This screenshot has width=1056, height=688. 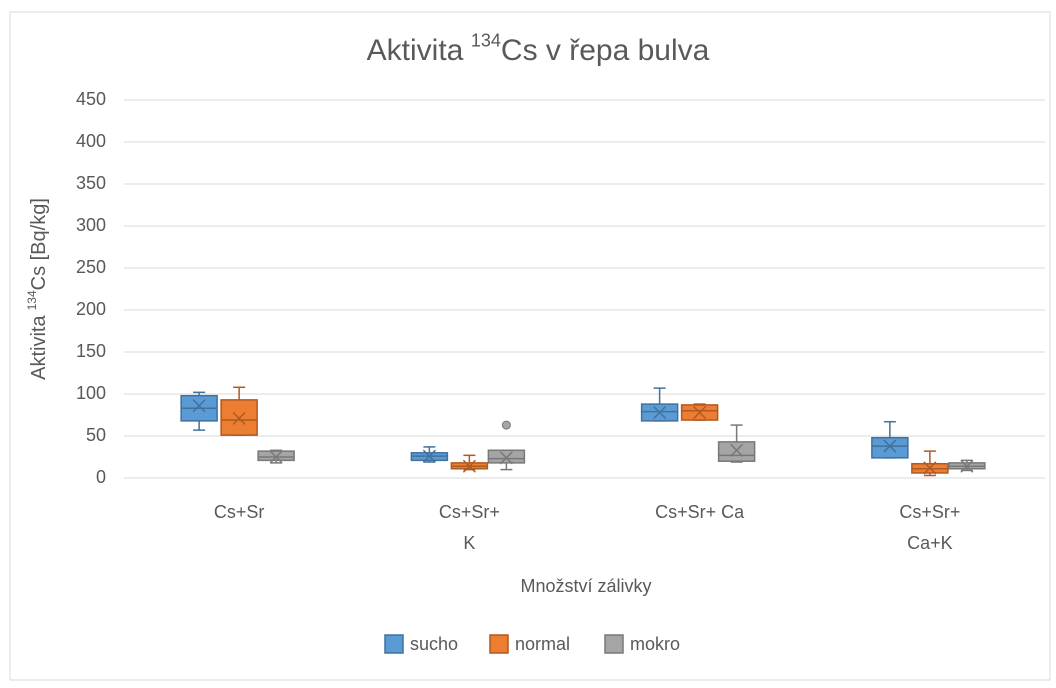 What do you see at coordinates (542, 644) in the screenshot?
I see `legend-label: normal` at bounding box center [542, 644].